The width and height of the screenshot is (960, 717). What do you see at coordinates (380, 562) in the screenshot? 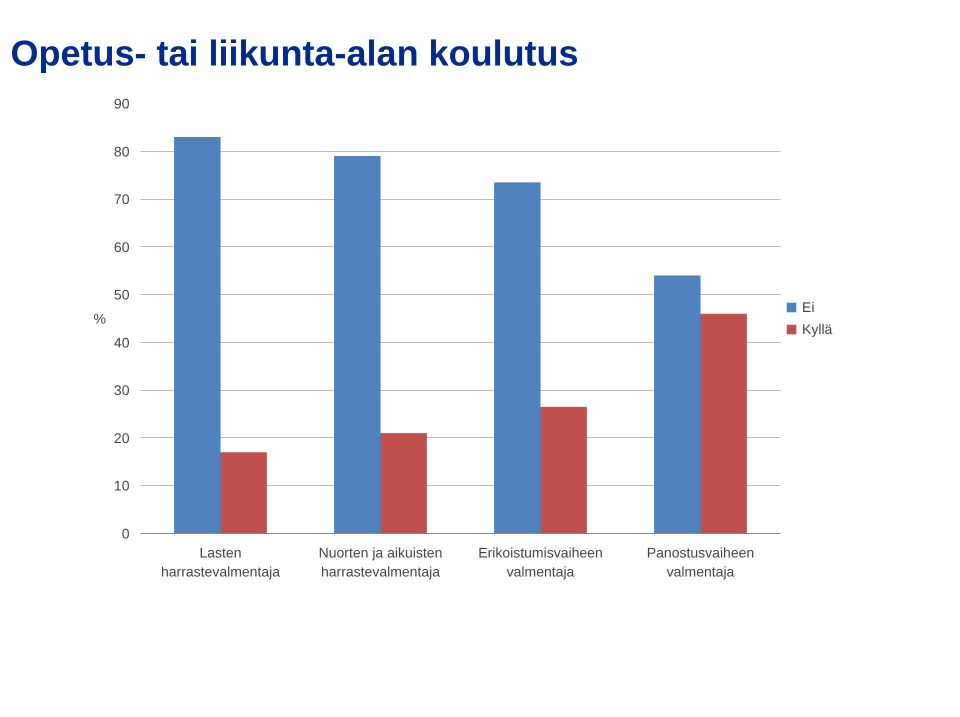
I see `x-tick-label: Nuorten ja aikuisten harrastevalmentaja` at bounding box center [380, 562].